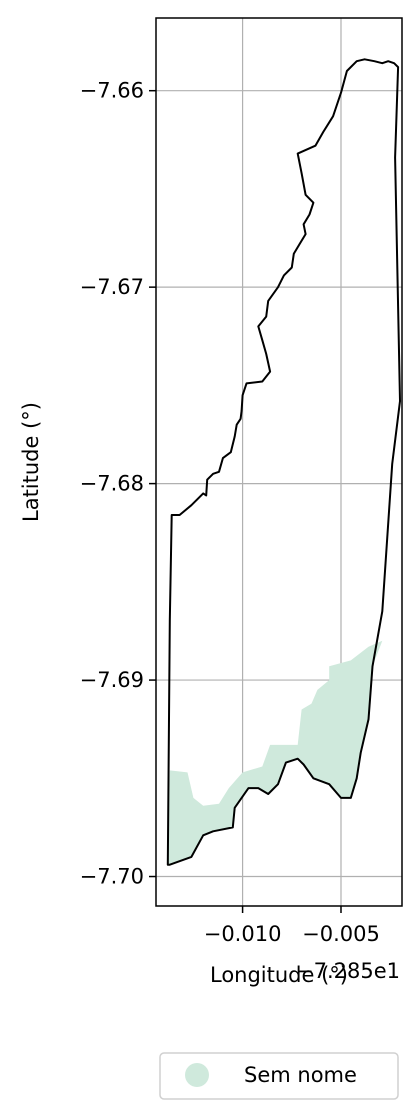 This screenshot has width=419, height=1119. What do you see at coordinates (300, 1075) in the screenshot?
I see `legend-label: Sem nome` at bounding box center [300, 1075].